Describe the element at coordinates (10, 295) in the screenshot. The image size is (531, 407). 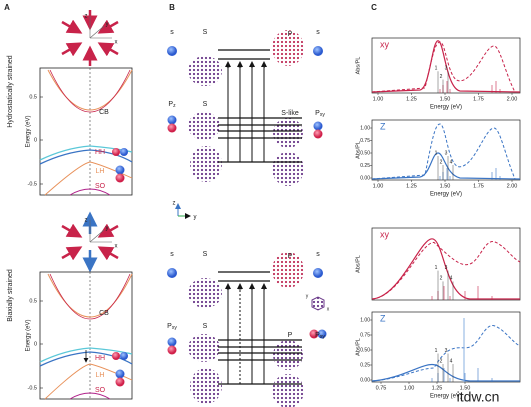
I see `label: Biaxially strained` at that location.